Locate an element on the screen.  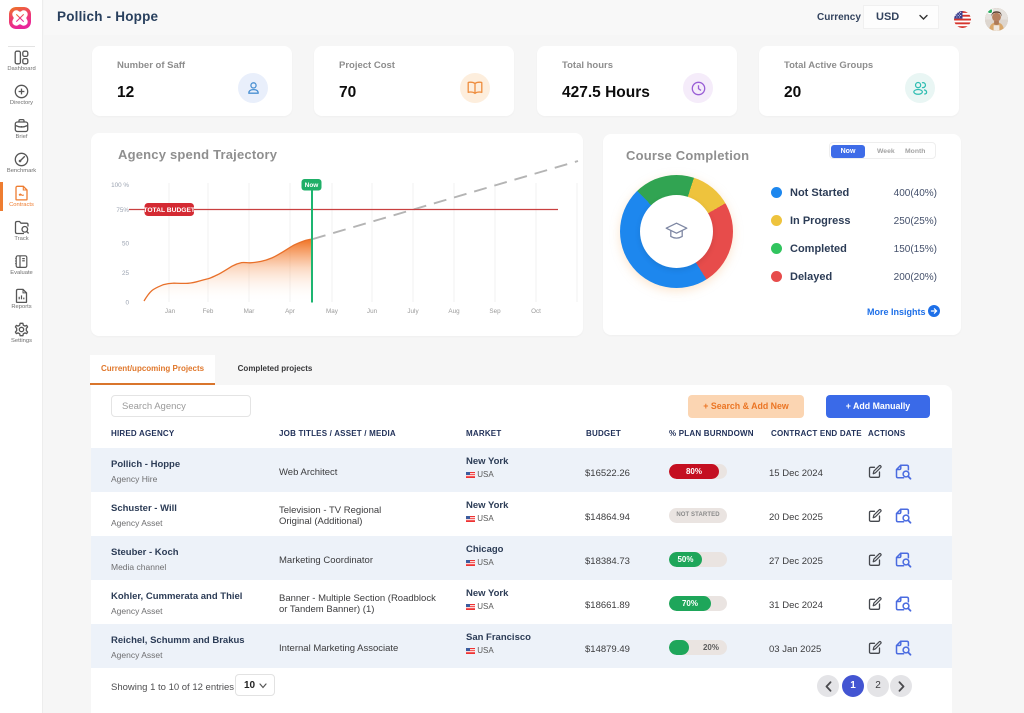
svg-text: Now is located at coordinates (312, 185).